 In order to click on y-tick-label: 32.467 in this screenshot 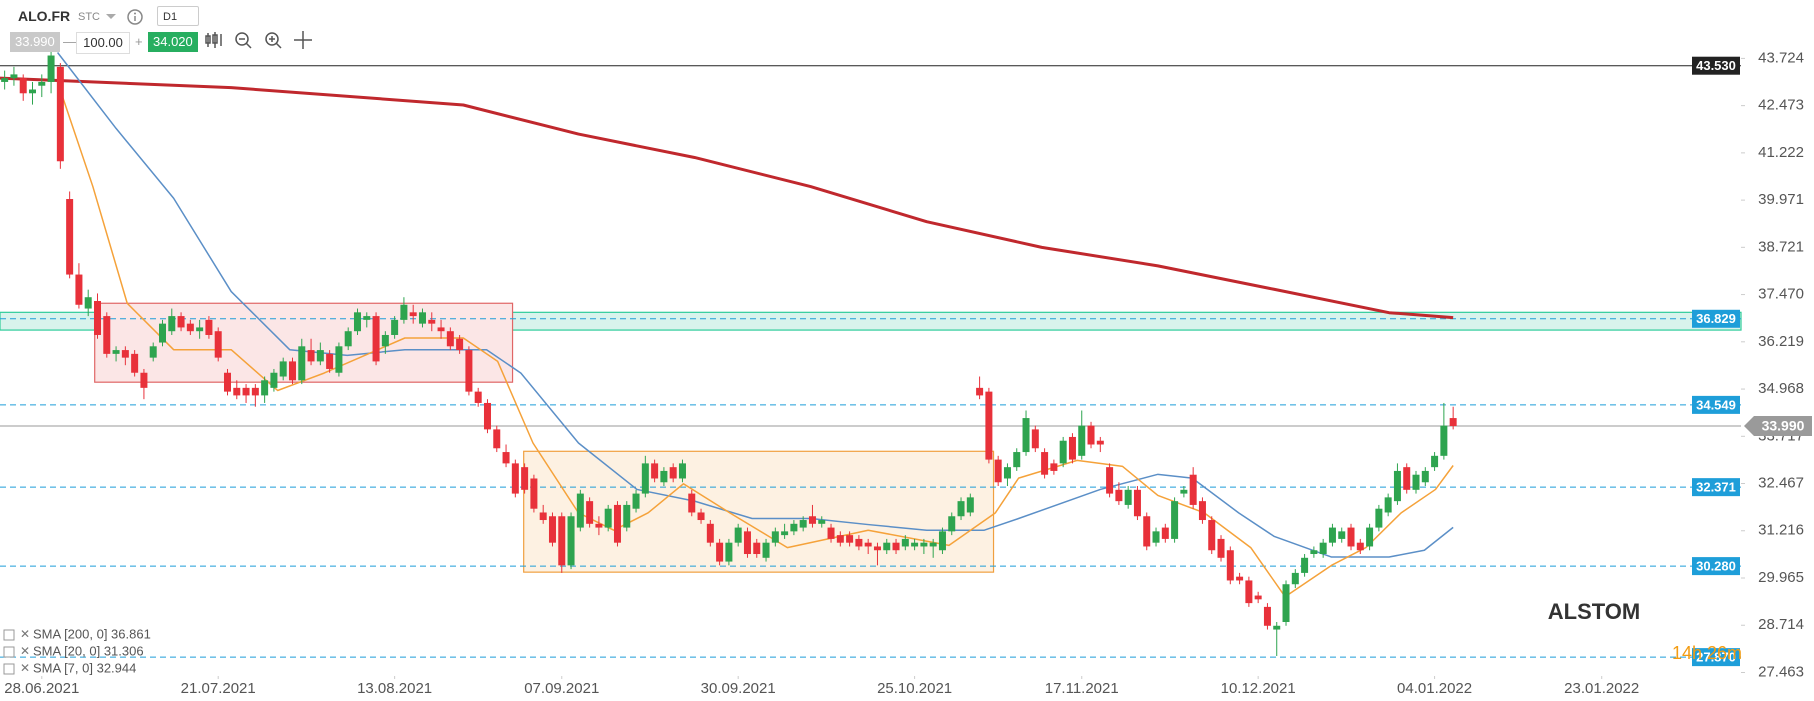, I will do `click(1781, 482)`.